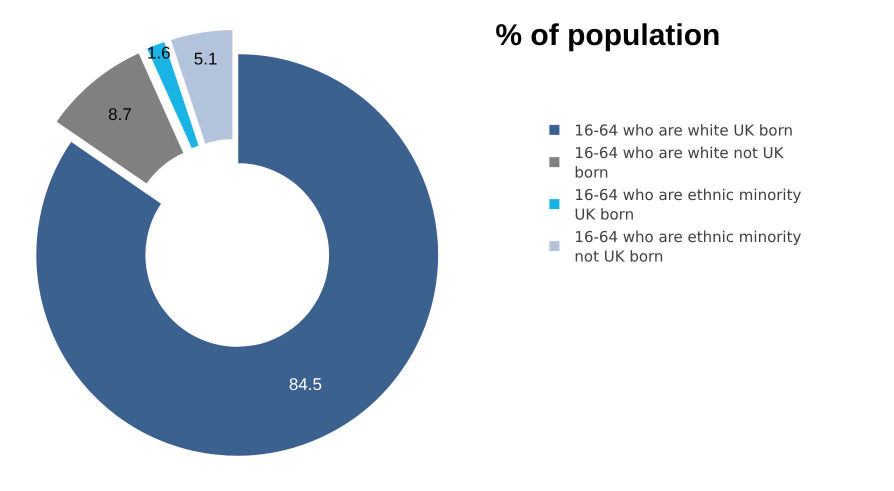 This screenshot has height=491, width=894. Describe the element at coordinates (679, 163) in the screenshot. I see `legend-label: 16-64 who are white not UK born` at that location.